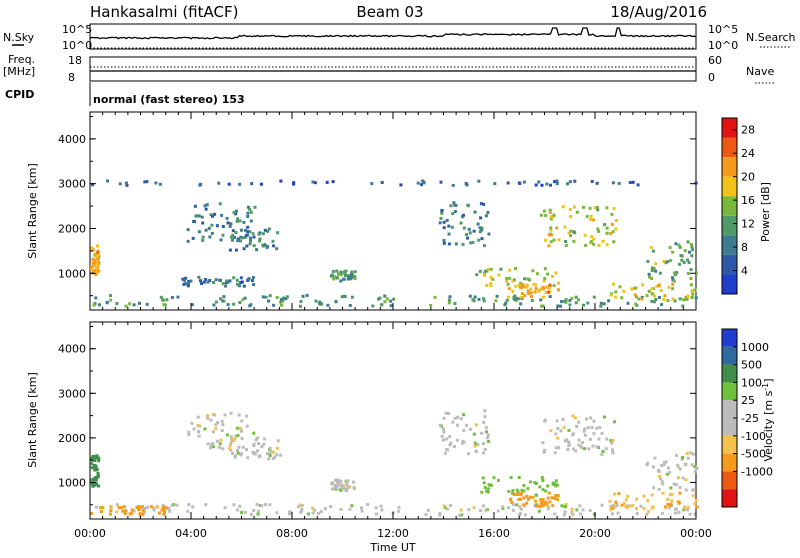 The image size is (800, 558). I want to click on freq-tick-bottom: 8, so click(71, 77).